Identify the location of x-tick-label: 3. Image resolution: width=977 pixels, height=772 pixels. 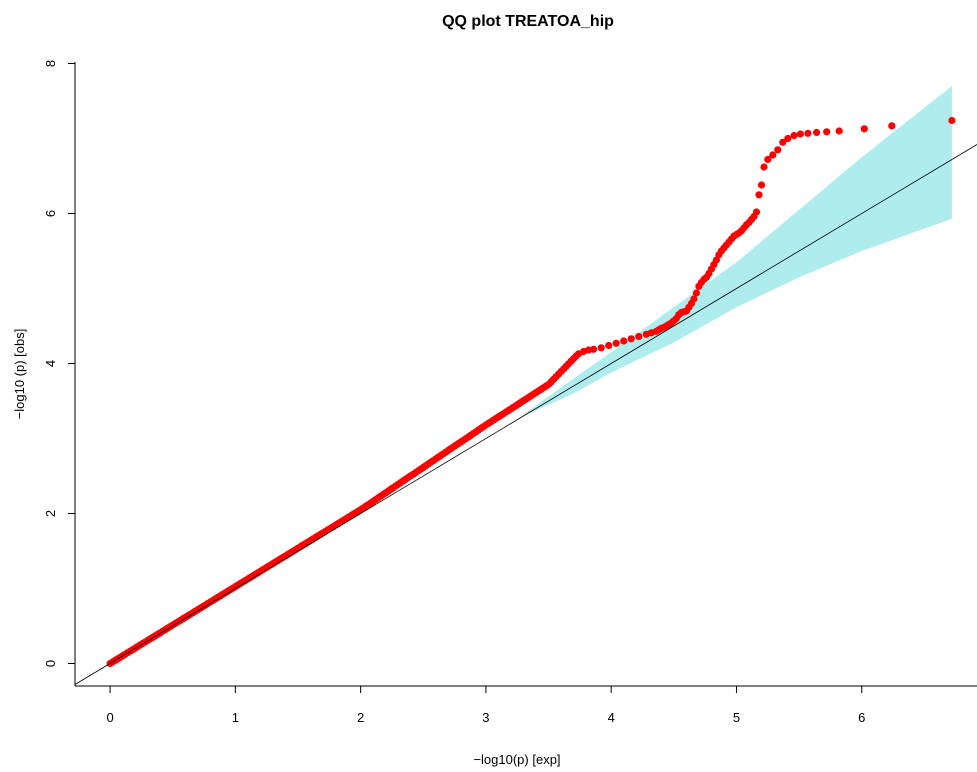
(485, 717).